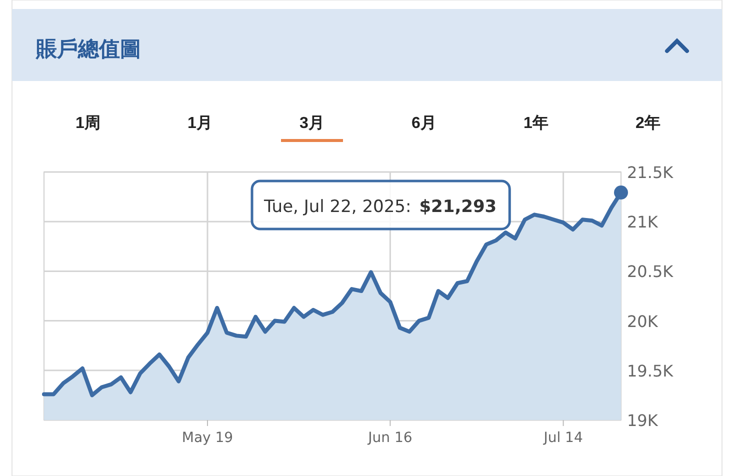 Image resolution: width=740 pixels, height=476 pixels. What do you see at coordinates (389, 438) in the screenshot?
I see `x-tick-label: Jun 16` at bounding box center [389, 438].